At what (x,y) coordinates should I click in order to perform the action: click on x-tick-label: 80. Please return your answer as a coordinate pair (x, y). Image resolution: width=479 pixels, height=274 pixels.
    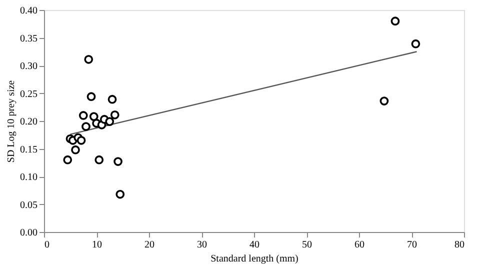
    Looking at the image, I should click on (459, 245).